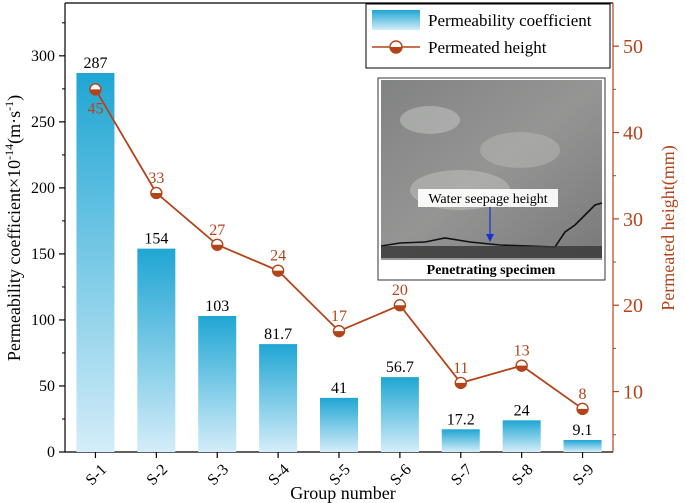  I want to click on left-tick-label: 300, so click(43, 56).